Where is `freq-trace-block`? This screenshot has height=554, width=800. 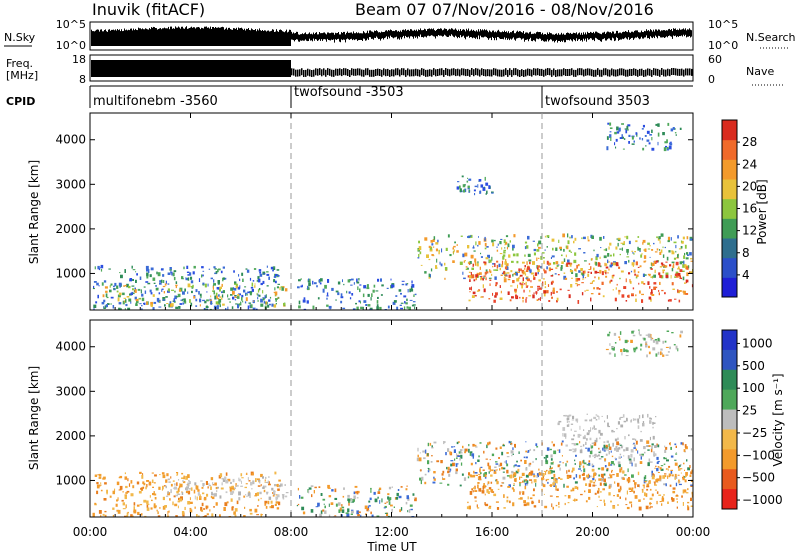
freq-trace-block is located at coordinates (191, 68).